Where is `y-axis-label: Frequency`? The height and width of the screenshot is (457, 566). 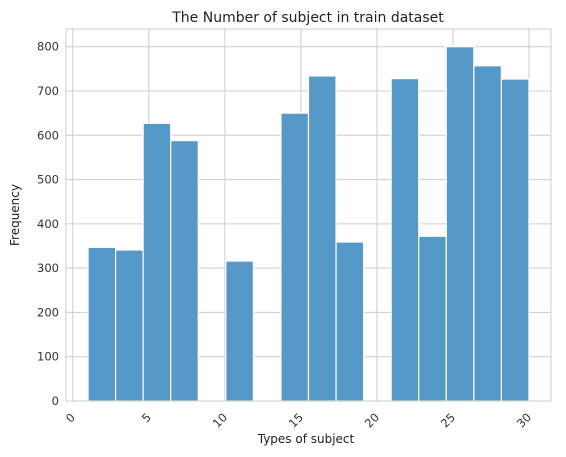 y-axis-label: Frequency is located at coordinates (15, 215).